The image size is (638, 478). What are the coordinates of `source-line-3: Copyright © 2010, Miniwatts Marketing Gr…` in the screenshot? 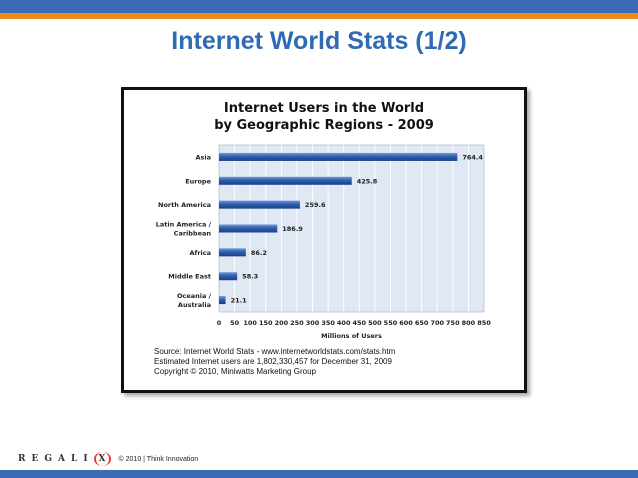 It's located at (235, 371).